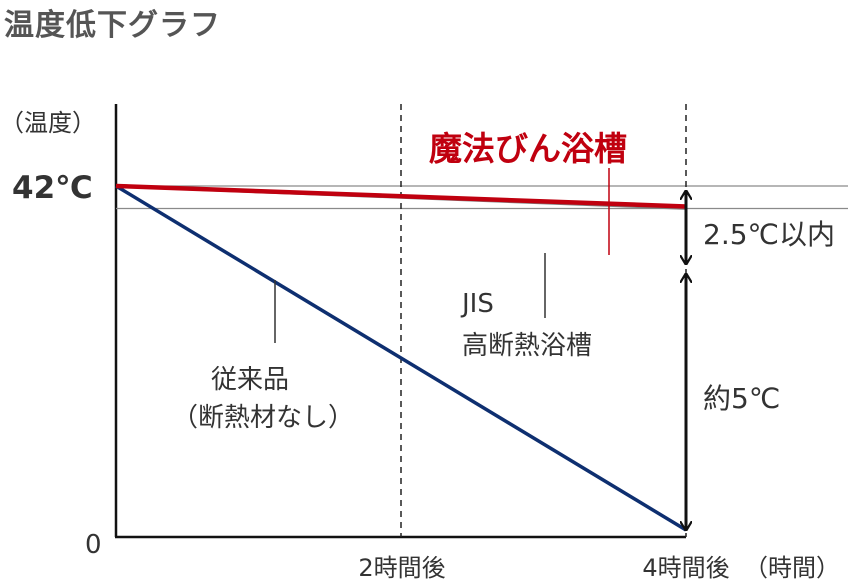 The width and height of the screenshot is (861, 582). I want to click on y-axis-label: （温度）, so click(48, 123).